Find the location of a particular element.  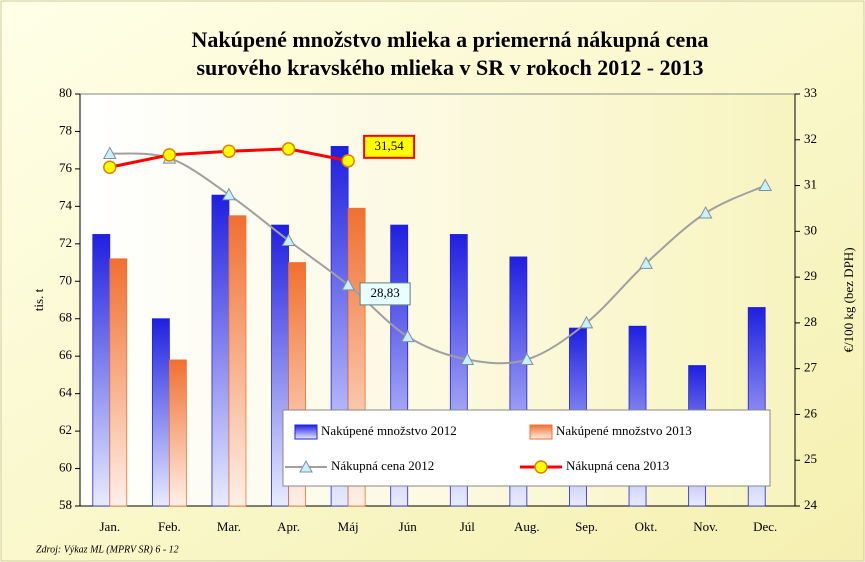

y2-axis-label: €/100 kg (bez DPH) is located at coordinates (848, 299).